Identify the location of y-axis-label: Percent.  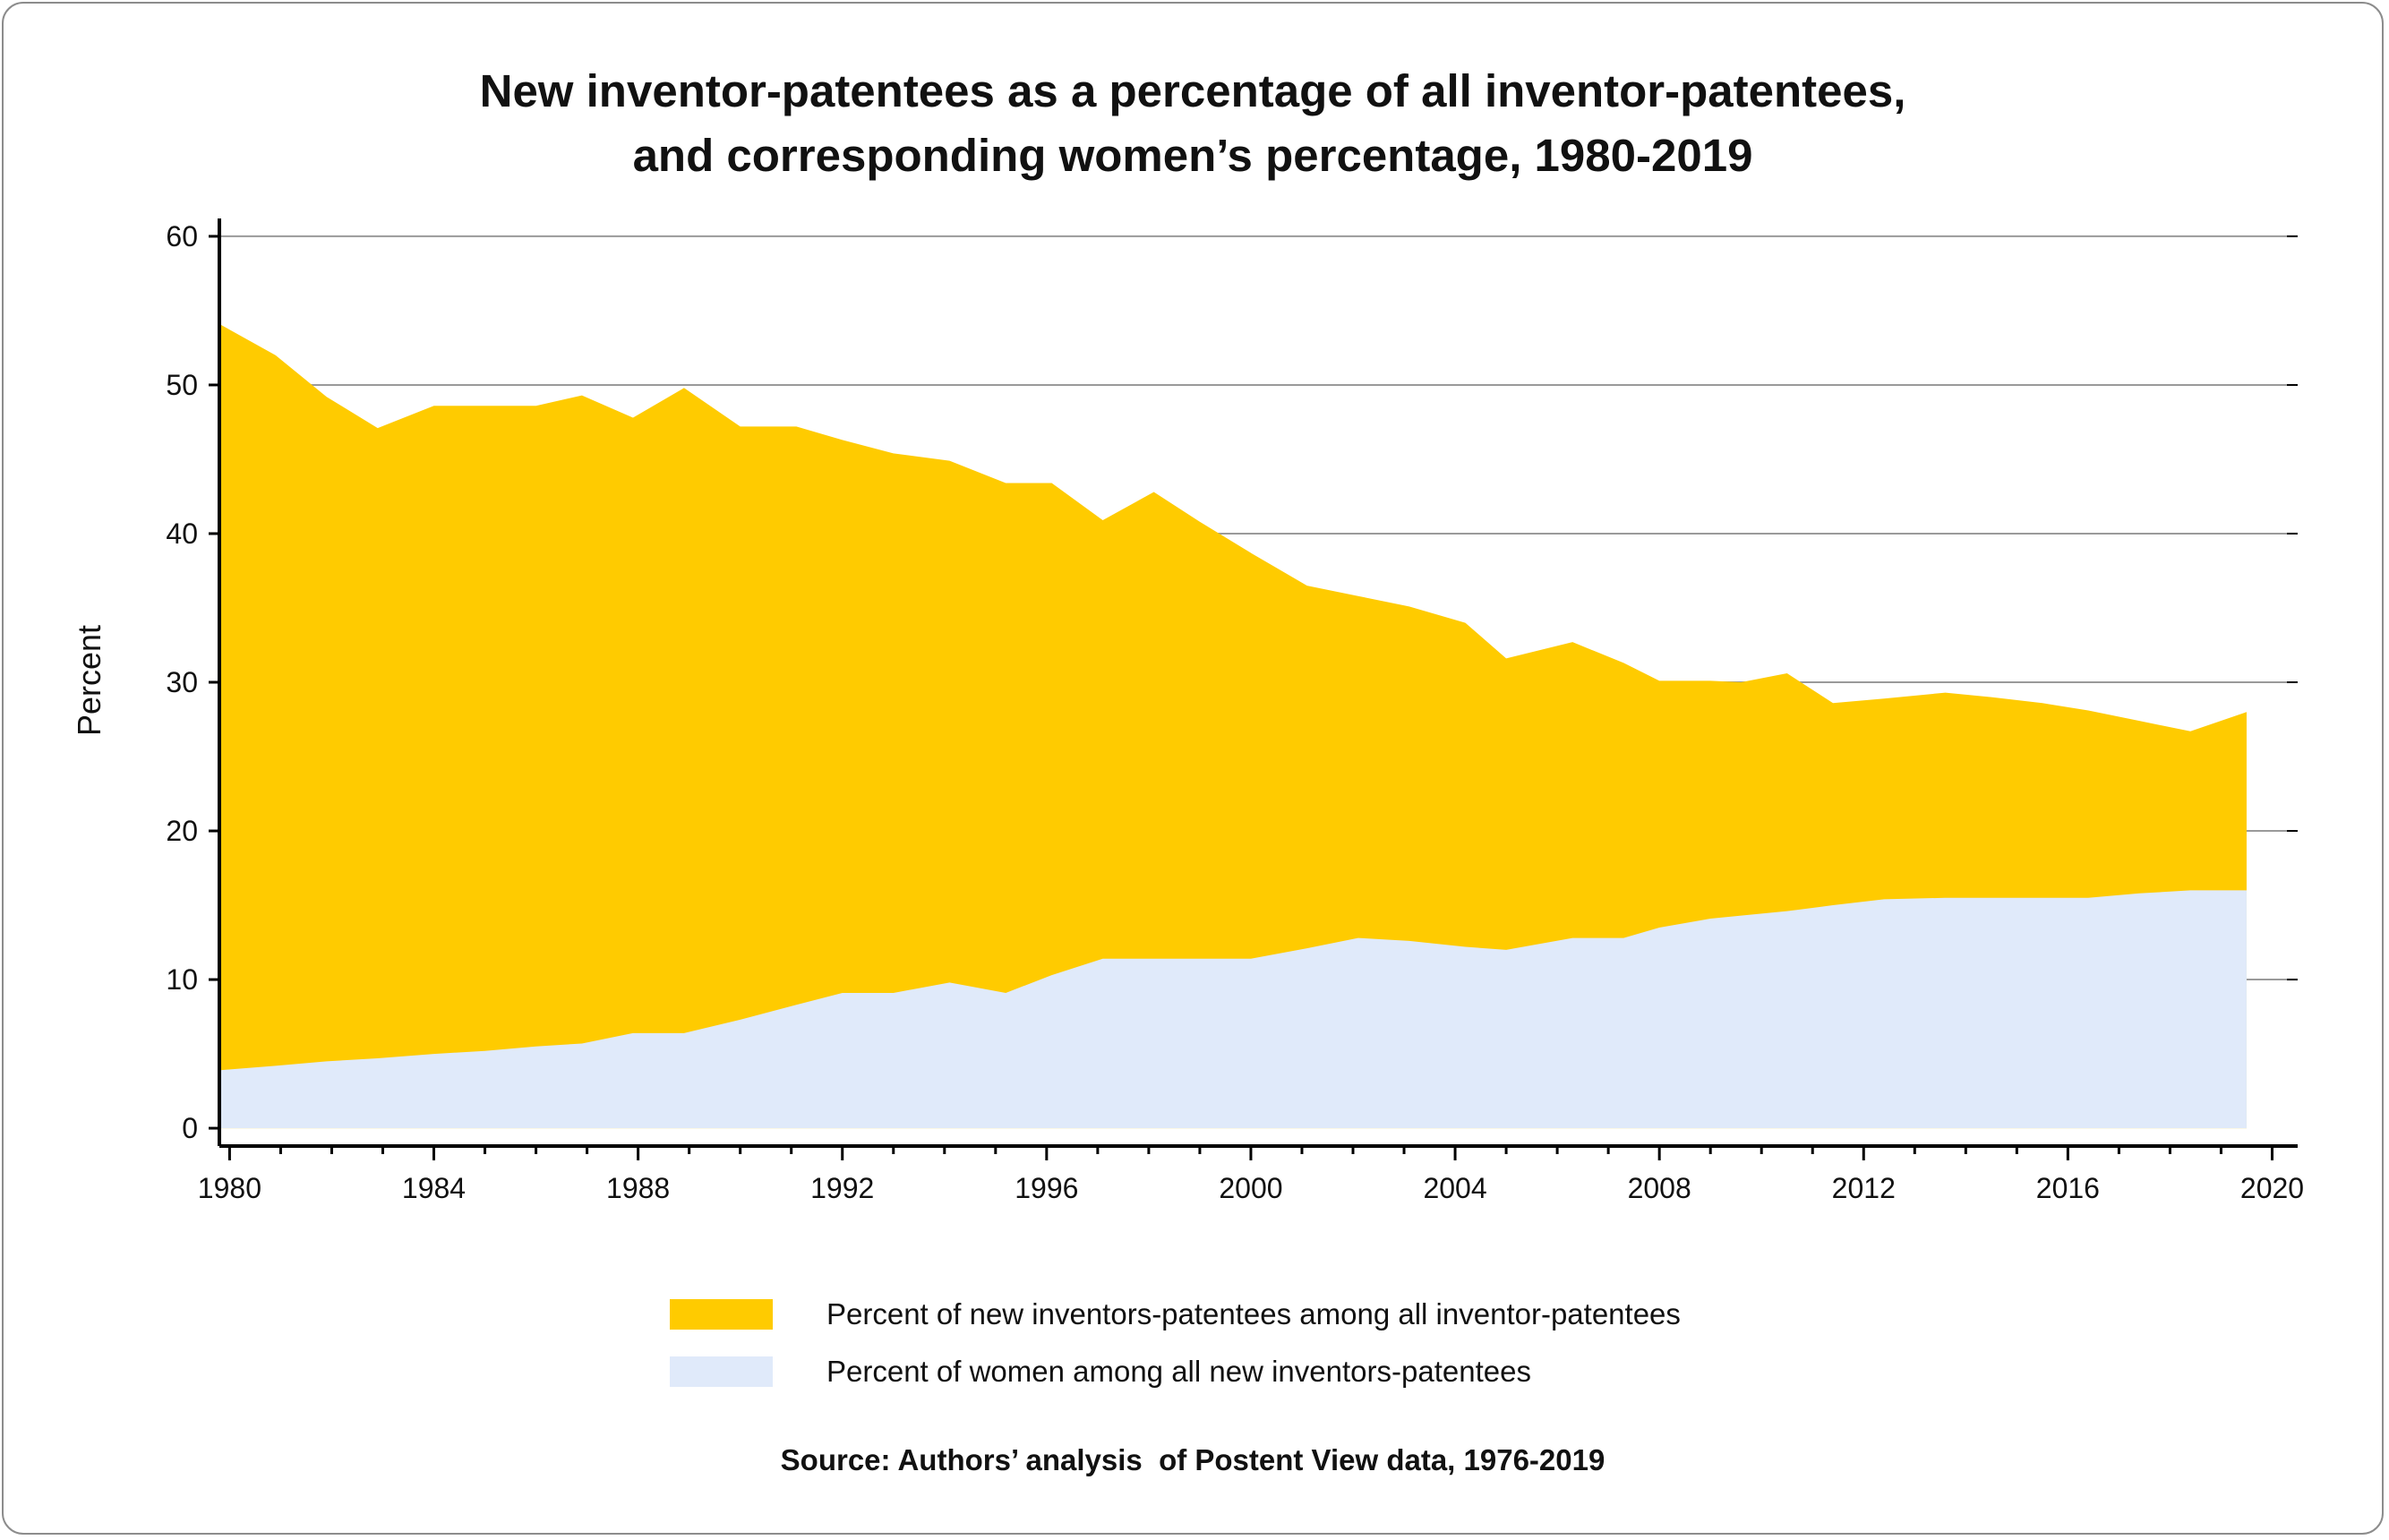
(89, 680).